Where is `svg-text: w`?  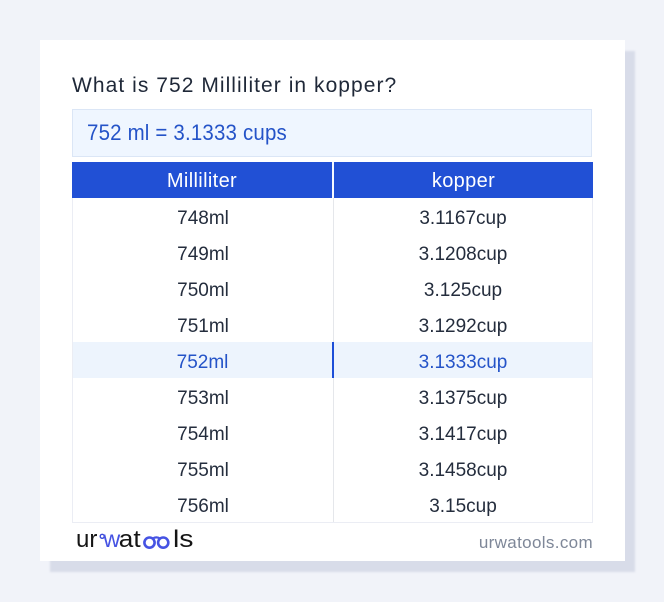 svg-text: w is located at coordinates (111, 539).